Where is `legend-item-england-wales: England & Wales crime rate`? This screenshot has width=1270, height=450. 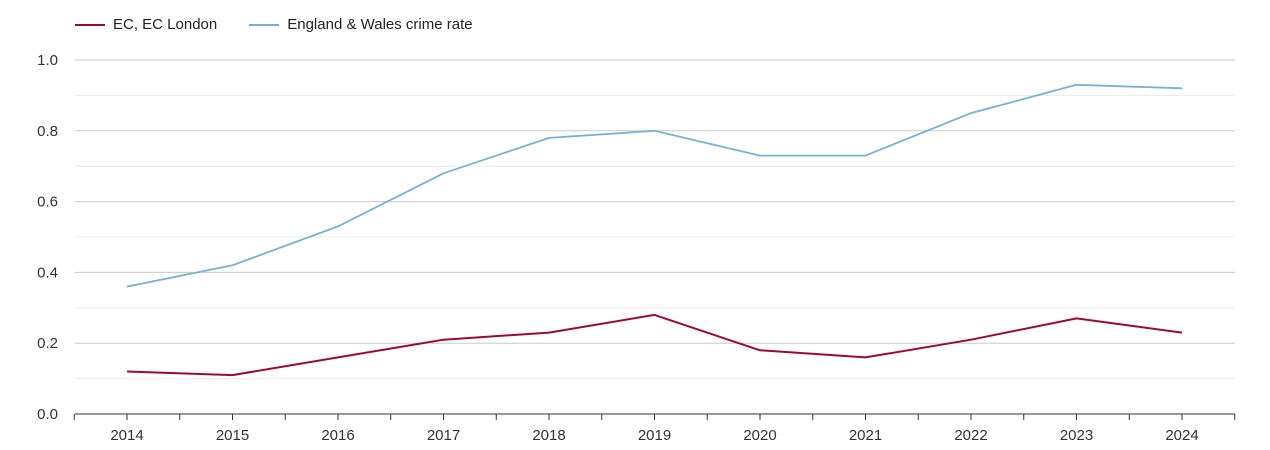
legend-item-england-wales: England & Wales crime rate is located at coordinates (361, 24).